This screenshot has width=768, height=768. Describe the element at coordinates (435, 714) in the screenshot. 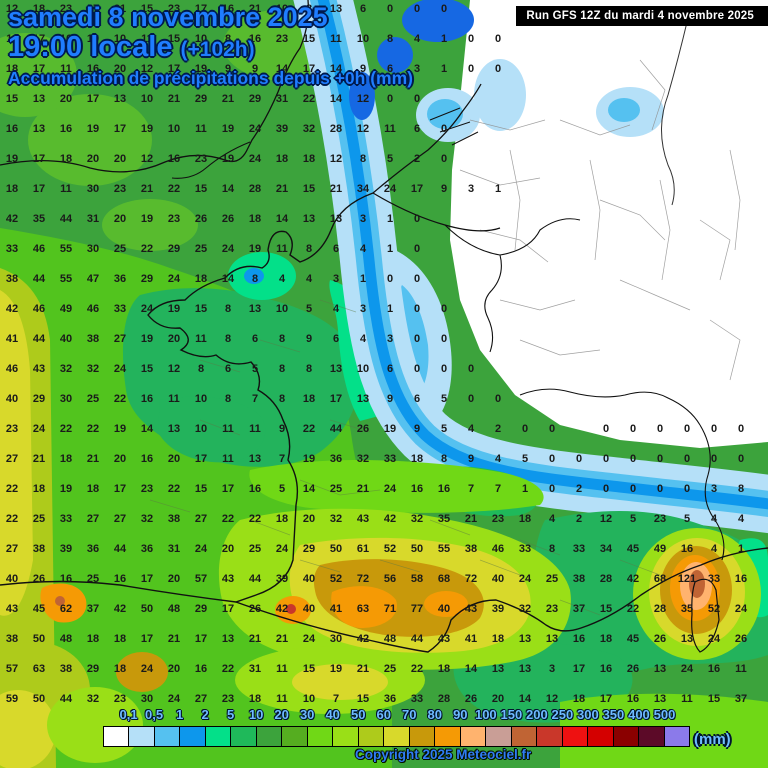

I see `legend-label: 80` at that location.